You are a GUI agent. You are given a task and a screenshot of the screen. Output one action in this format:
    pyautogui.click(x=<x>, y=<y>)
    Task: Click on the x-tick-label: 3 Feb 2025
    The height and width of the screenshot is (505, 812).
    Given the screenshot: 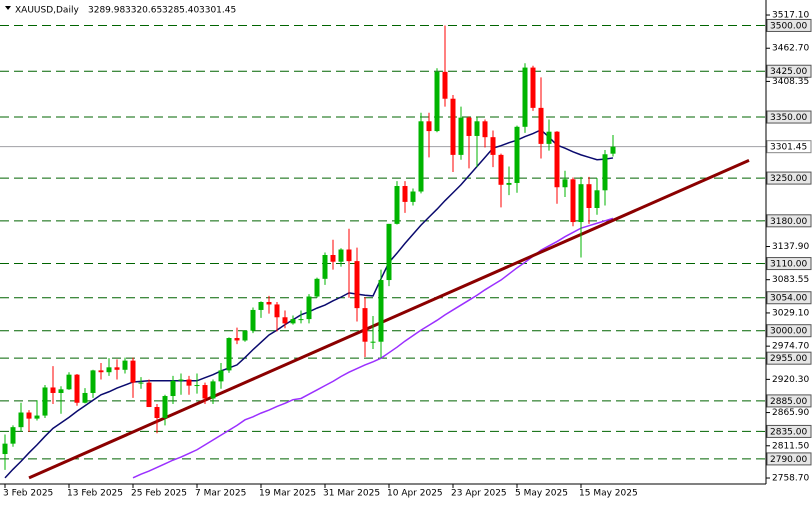 What is the action you would take?
    pyautogui.click(x=28, y=494)
    